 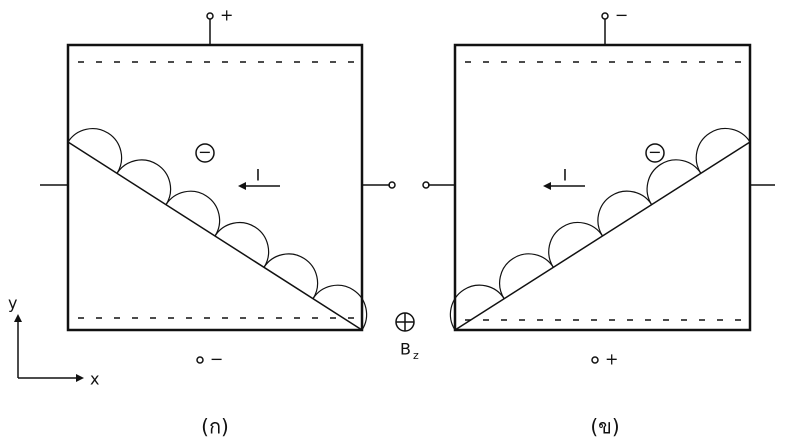 I want to click on field-symbol: B, so click(x=405, y=349).